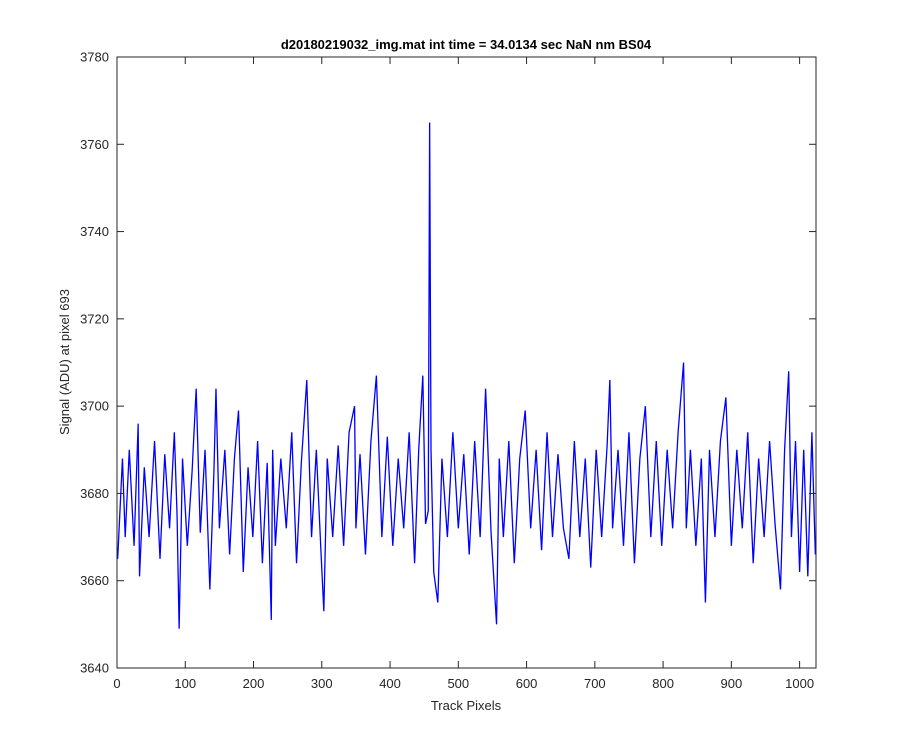  Describe the element at coordinates (732, 683) in the screenshot. I see `x-tick-label: 900` at that location.